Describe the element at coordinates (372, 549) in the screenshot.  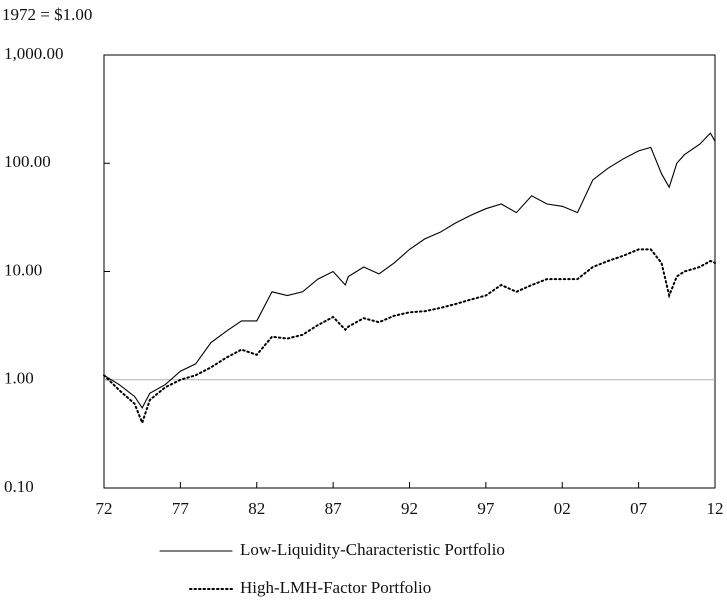
I see `legend-label: Low-Liquidity-Characteristic Portfolio` at that location.